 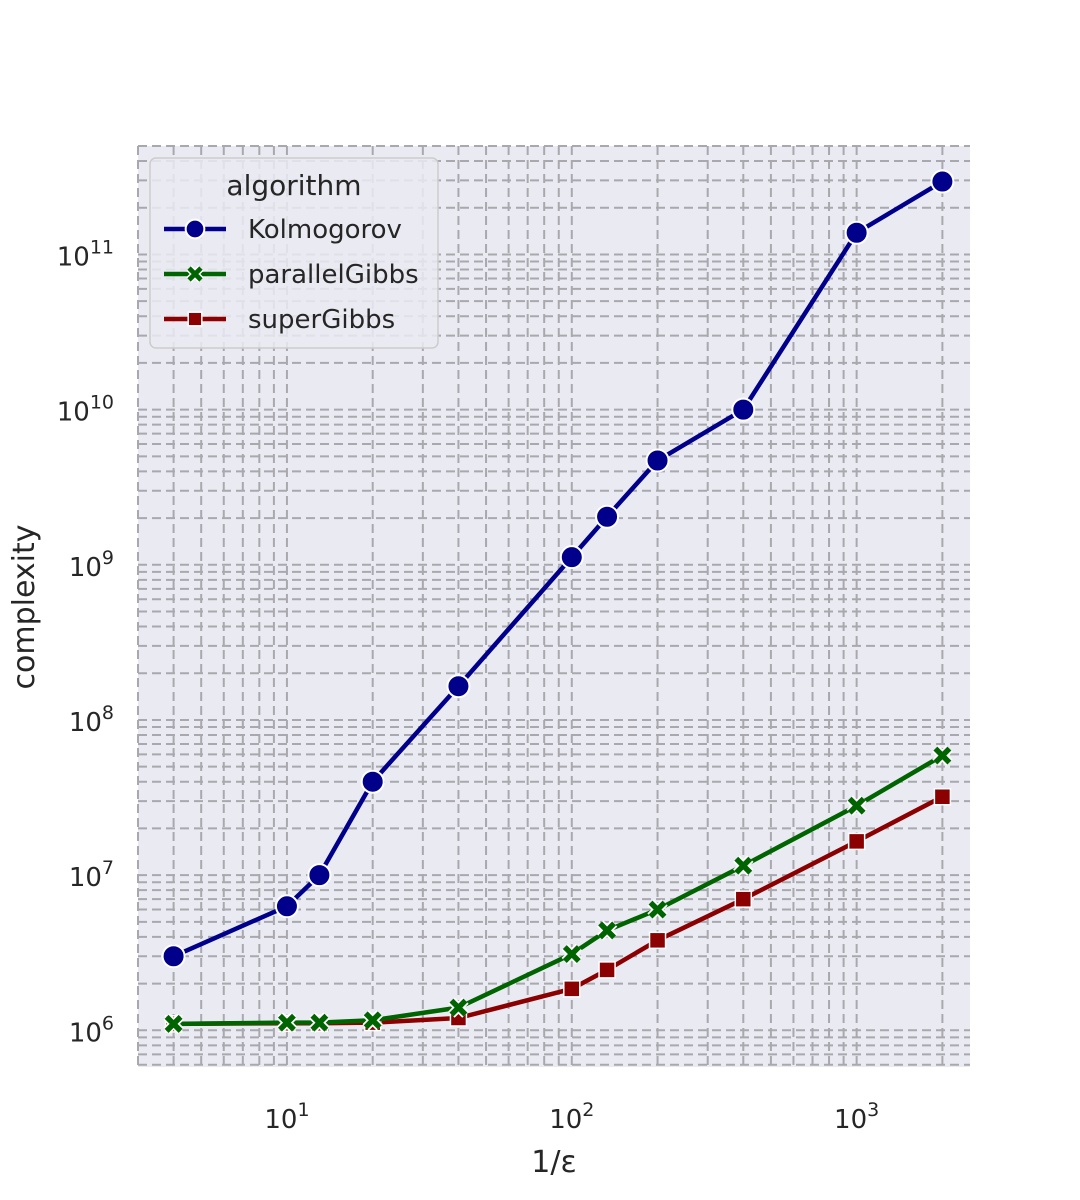 What do you see at coordinates (85, 410) in the screenshot?
I see `y-tick-label: 10¹⁰` at bounding box center [85, 410].